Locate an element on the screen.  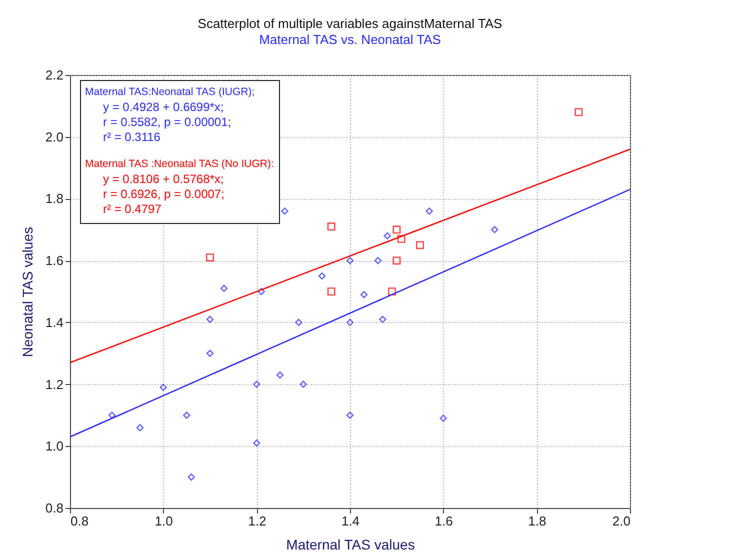
y-tick-label: 2.0 is located at coordinates (54, 136).